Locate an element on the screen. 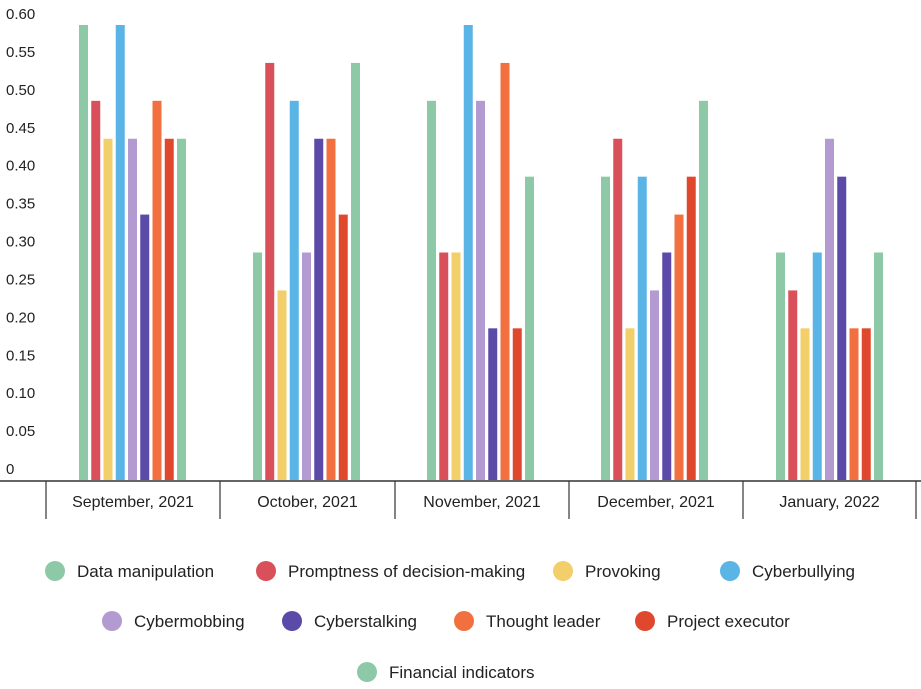  y-tick-label: 0.40 is located at coordinates (20, 166).